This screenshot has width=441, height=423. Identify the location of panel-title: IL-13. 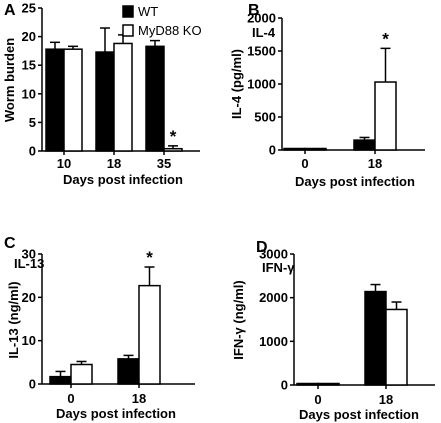
(29, 263).